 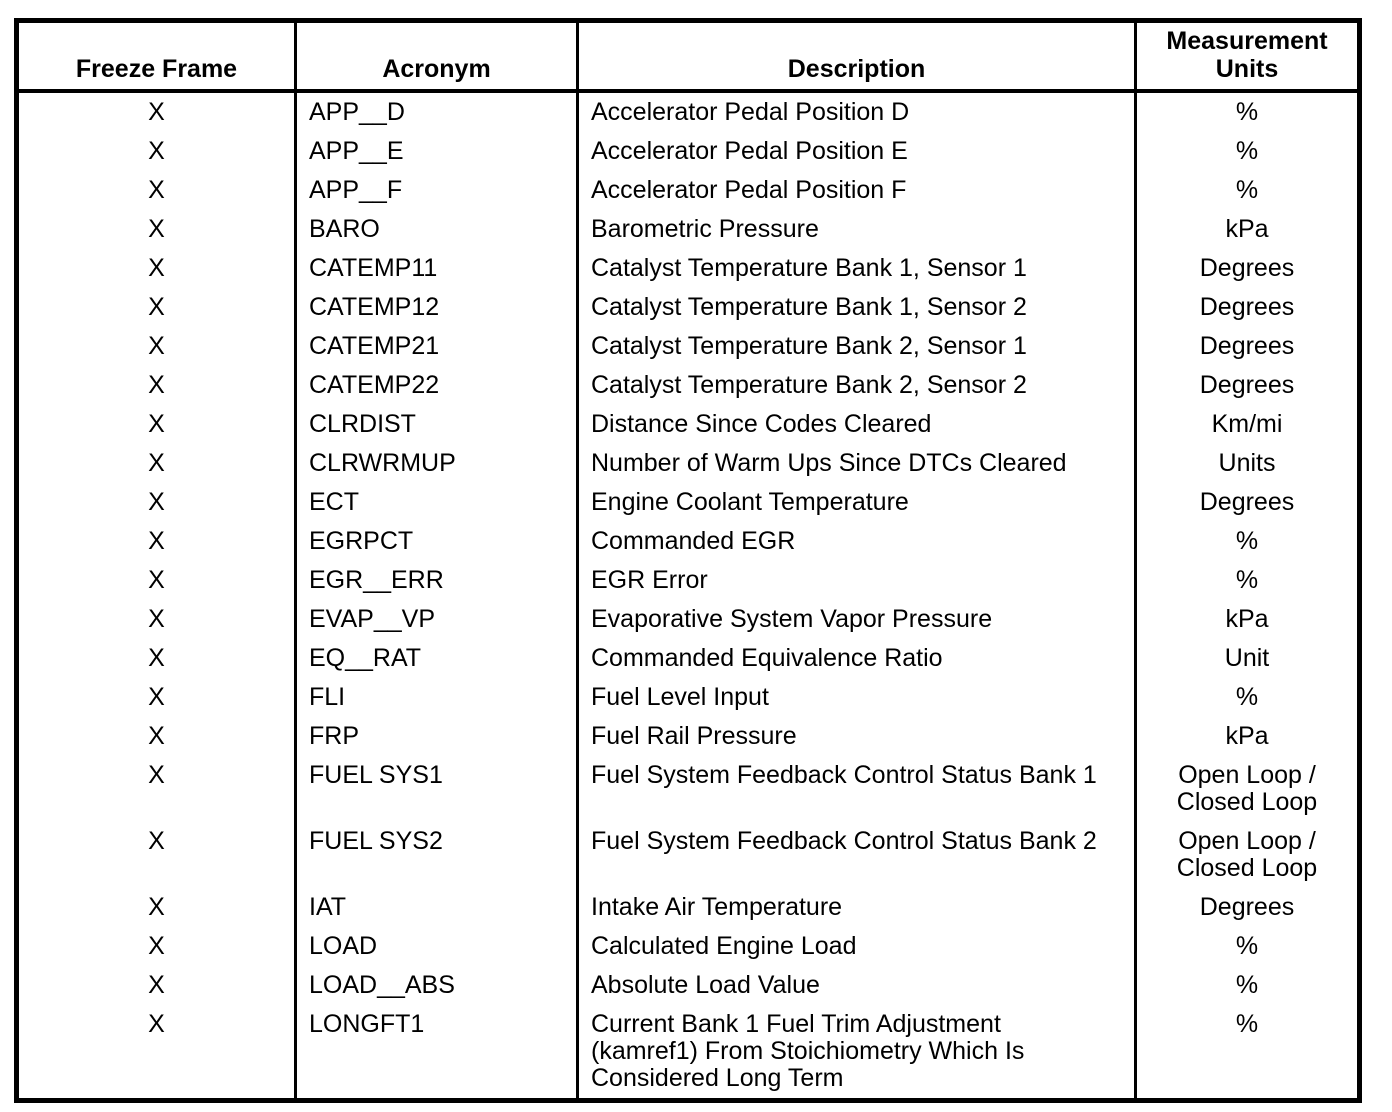 I want to click on table-row: X LOAD__ABS Absolute Load Value%, so click(x=688, y=985).